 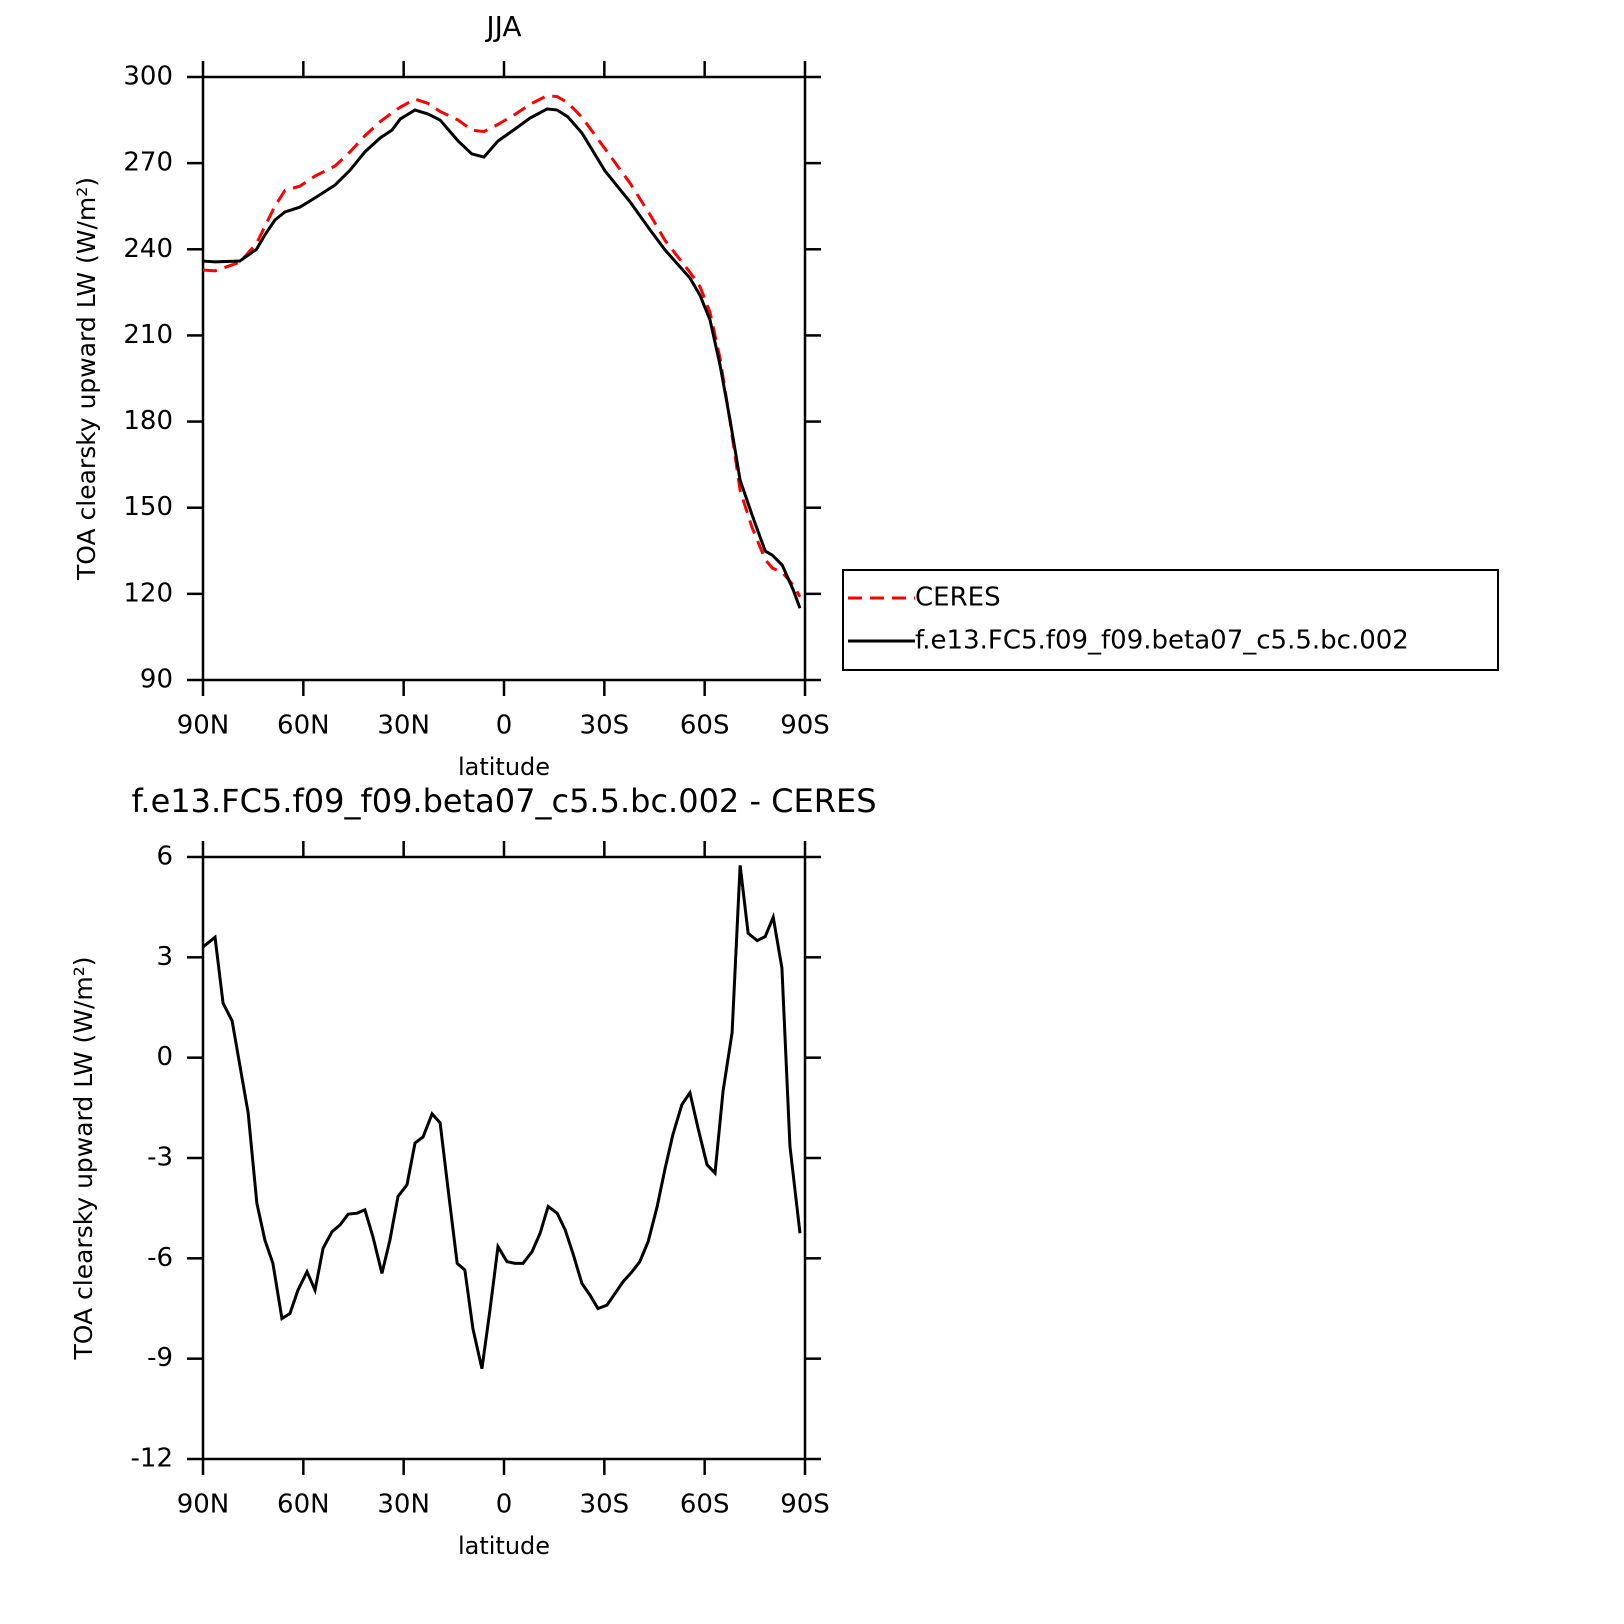 I want to click on y-tick-label: 180, so click(x=148, y=421).